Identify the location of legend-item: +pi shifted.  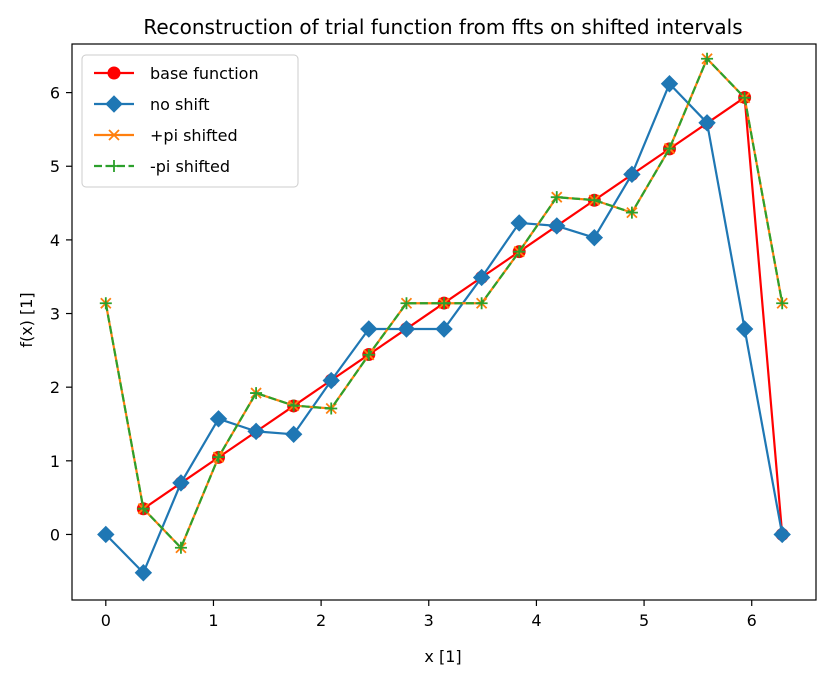
(166, 135).